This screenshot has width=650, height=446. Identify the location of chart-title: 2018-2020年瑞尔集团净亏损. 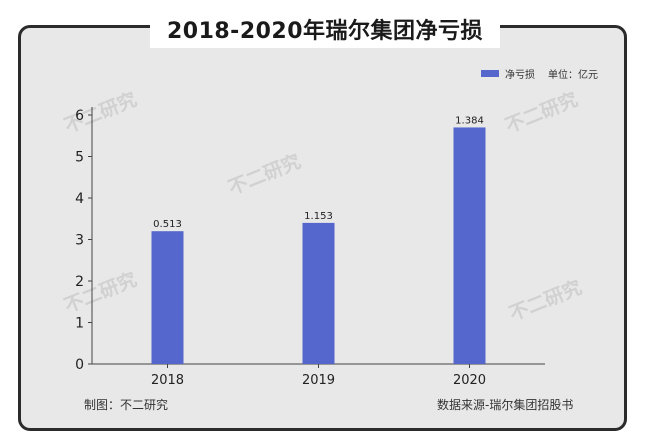
(325, 31).